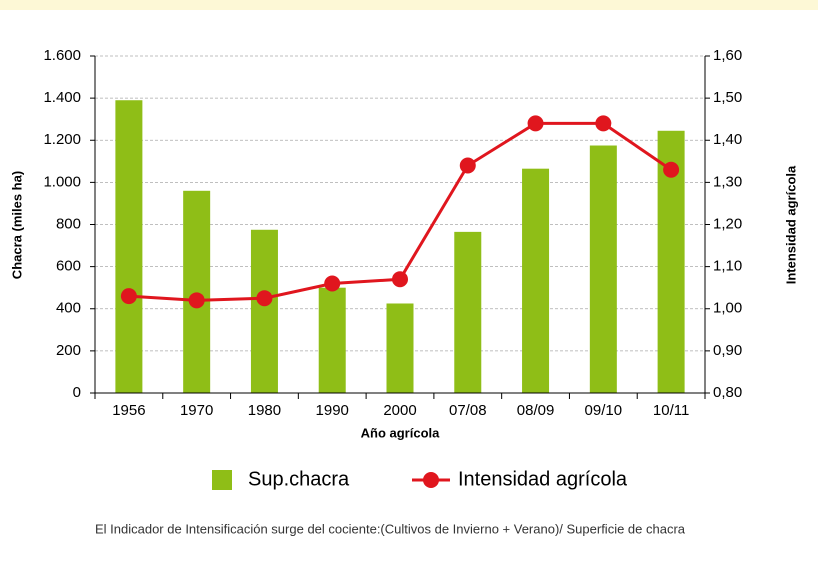  Describe the element at coordinates (727, 308) in the screenshot. I see `y2-tick-label: 1,00` at that location.